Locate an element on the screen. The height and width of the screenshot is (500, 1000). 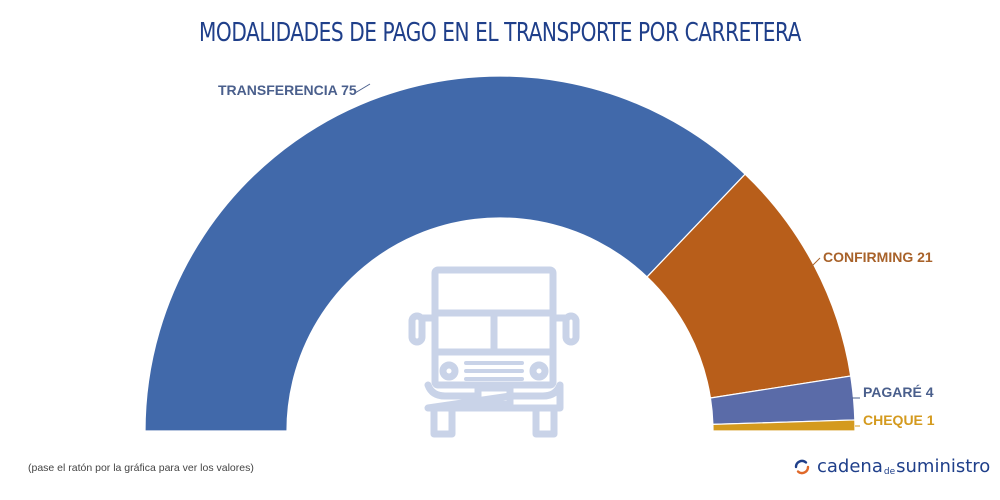
slice-cheque is located at coordinates (784, 425).